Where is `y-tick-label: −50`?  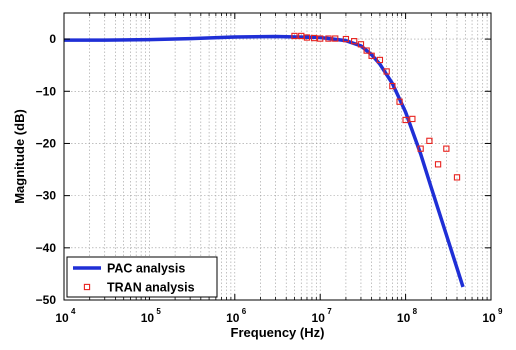 y-tick-label: −50 is located at coordinates (46, 300).